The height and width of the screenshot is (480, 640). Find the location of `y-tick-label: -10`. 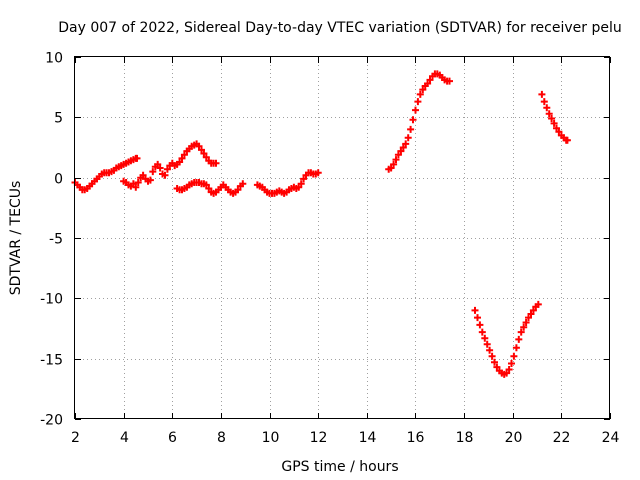

y-tick-label: -10 is located at coordinates (51, 300).